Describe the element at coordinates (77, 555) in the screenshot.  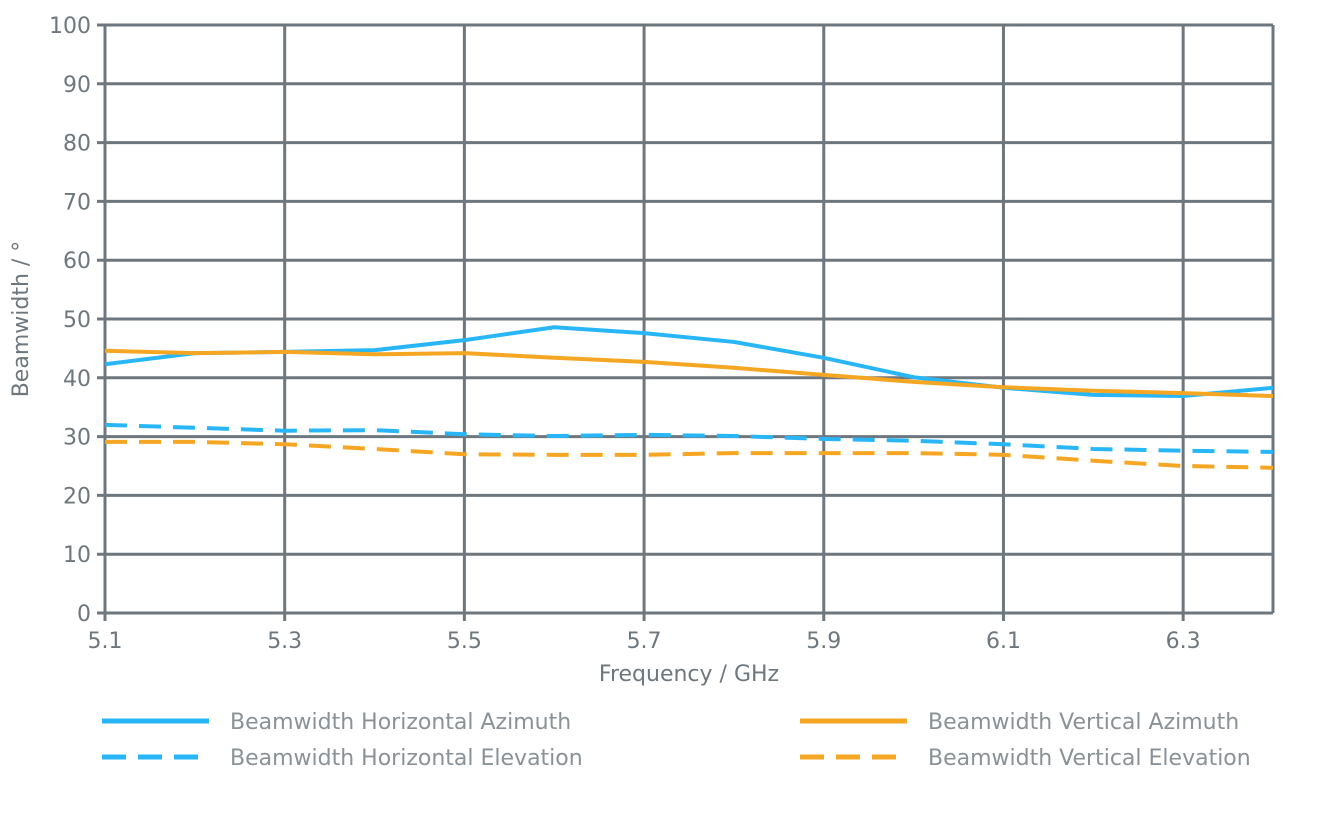
I see `y-tick-label: 10` at that location.